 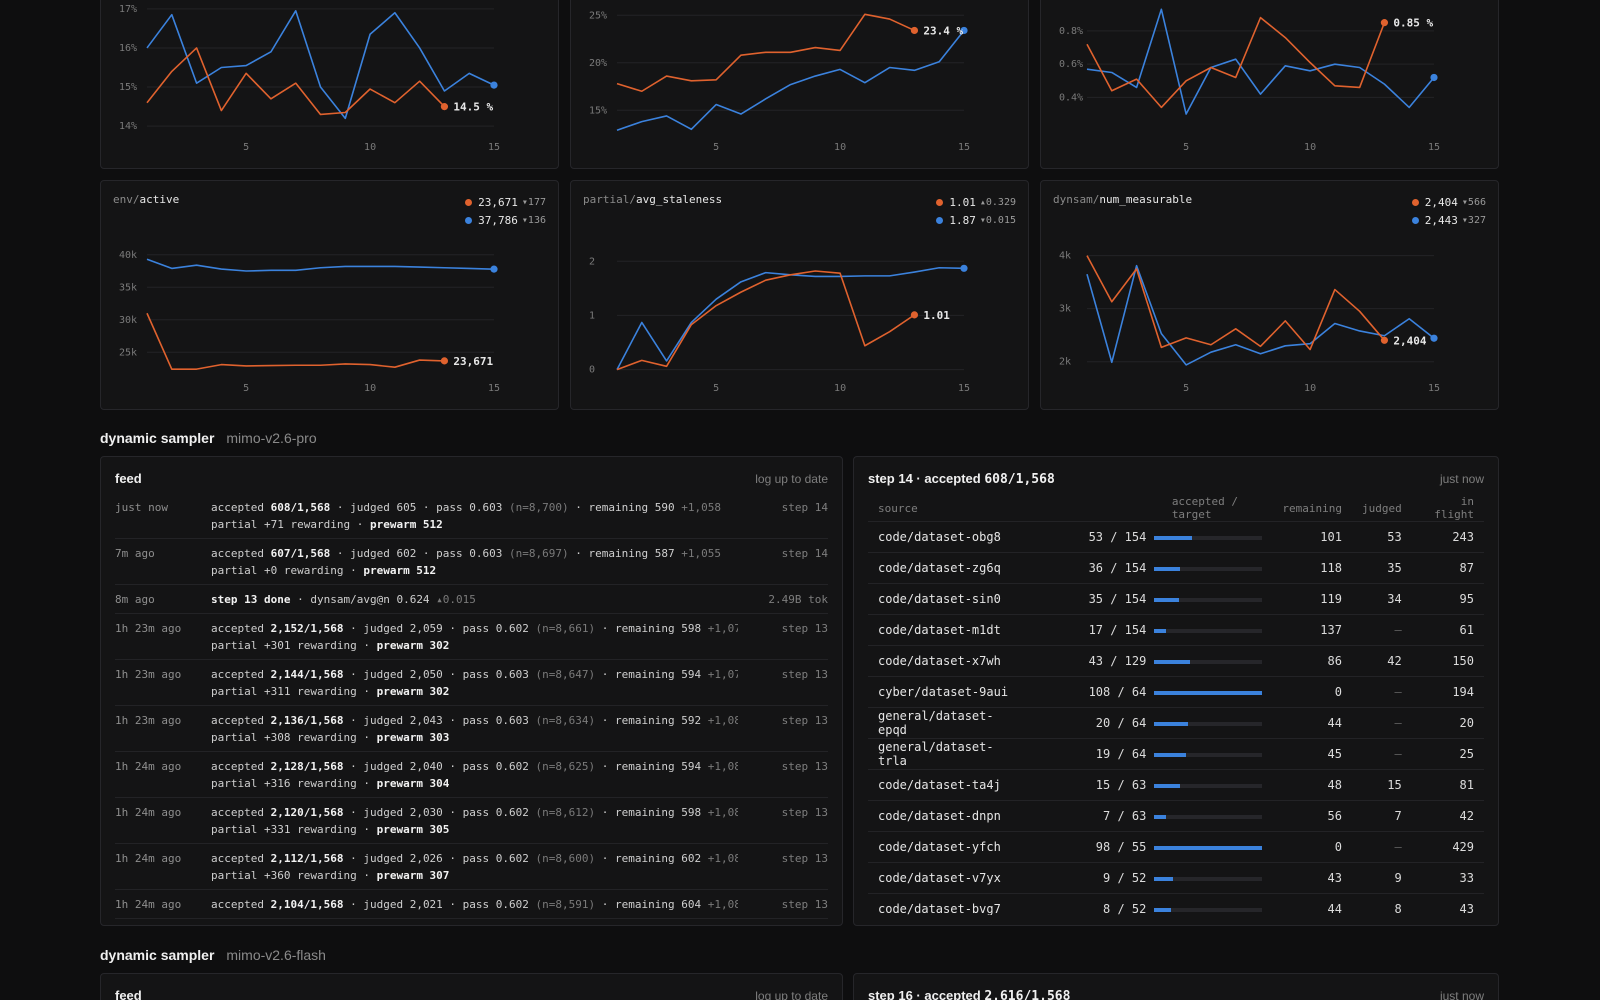 I want to click on table-row: code/dataset-obg8 53 / 154 101 53 243, so click(x=1176, y=537).